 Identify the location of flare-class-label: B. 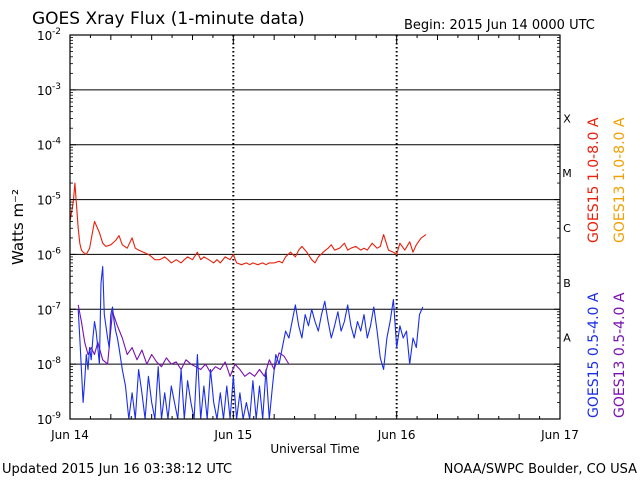
(567, 283).